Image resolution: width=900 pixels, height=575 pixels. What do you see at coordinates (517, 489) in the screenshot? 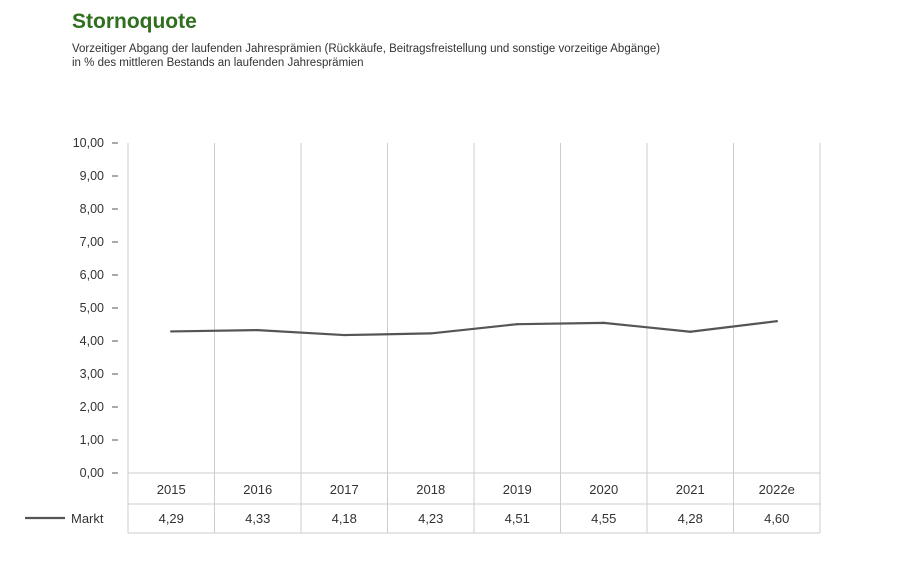
I see `x-tick-label: 2019` at bounding box center [517, 489].